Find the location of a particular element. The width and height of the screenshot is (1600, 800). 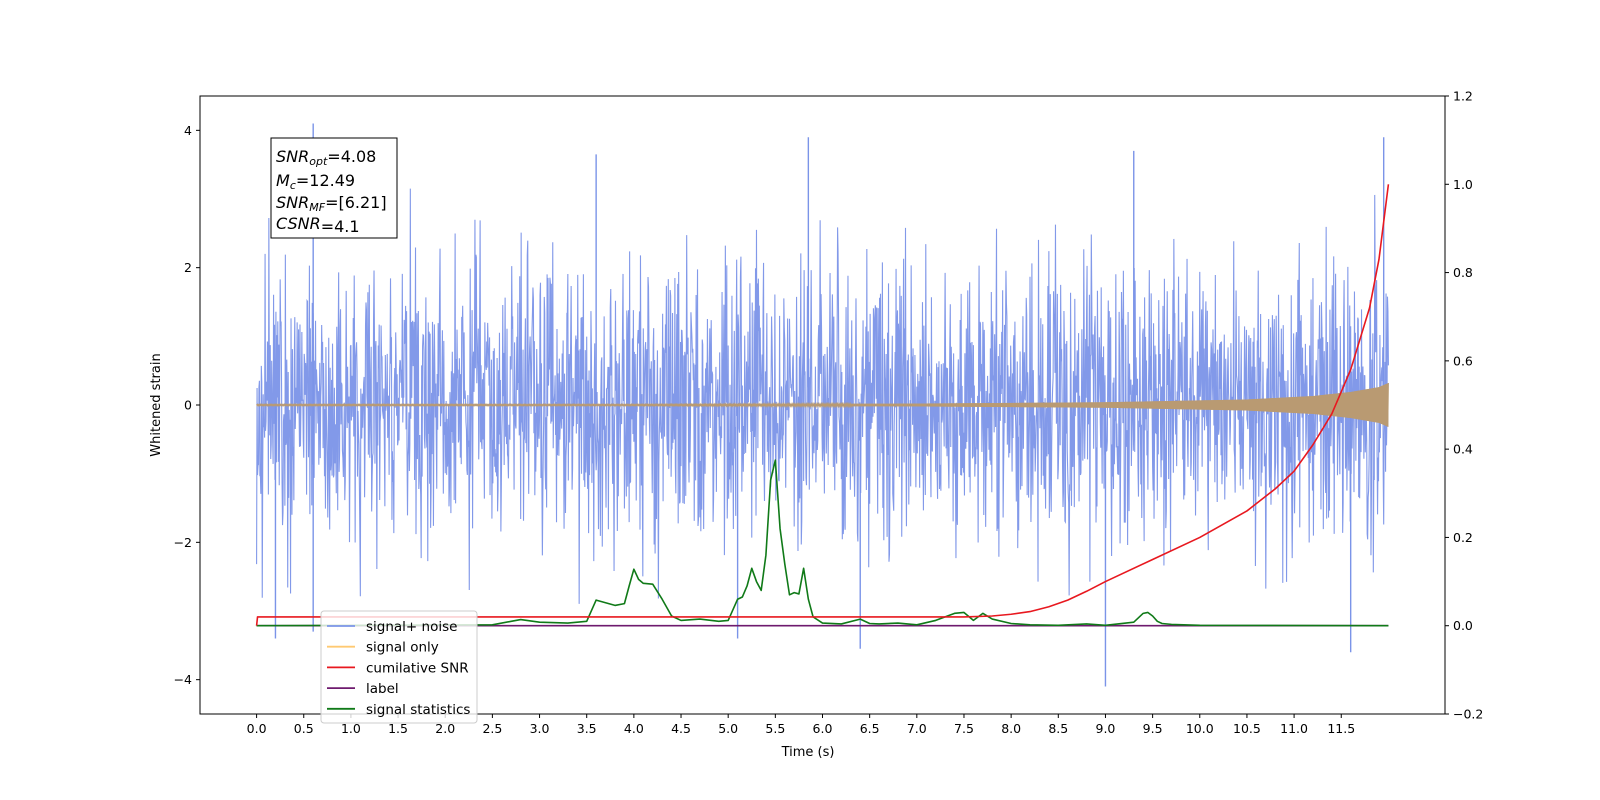

y-right-tick-label: 0.6 is located at coordinates (1463, 360).